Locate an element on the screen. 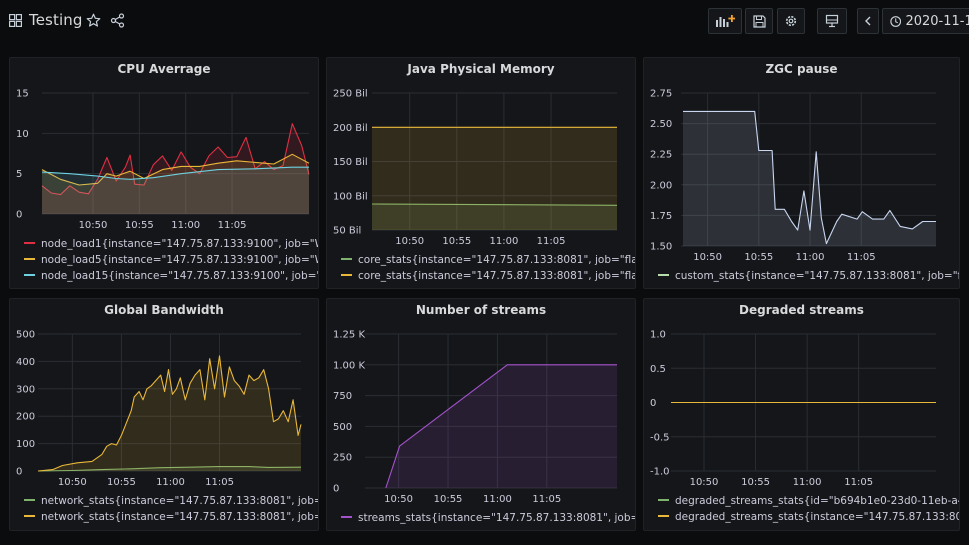  add-panel-button is located at coordinates (725, 21).